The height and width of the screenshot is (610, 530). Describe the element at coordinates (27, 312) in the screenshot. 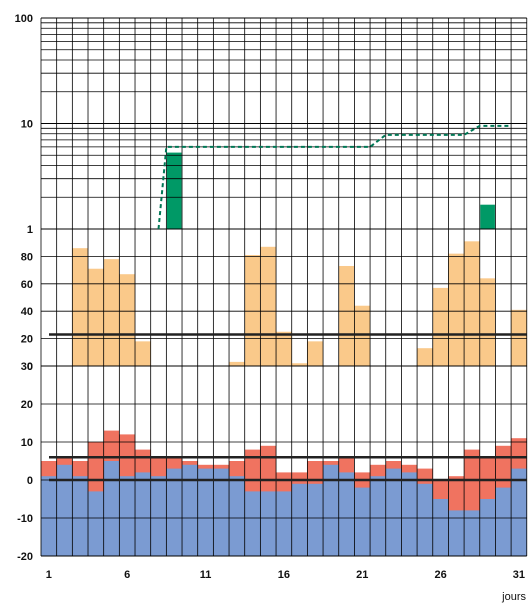

I see `y-tick-label-40: 40` at that location.